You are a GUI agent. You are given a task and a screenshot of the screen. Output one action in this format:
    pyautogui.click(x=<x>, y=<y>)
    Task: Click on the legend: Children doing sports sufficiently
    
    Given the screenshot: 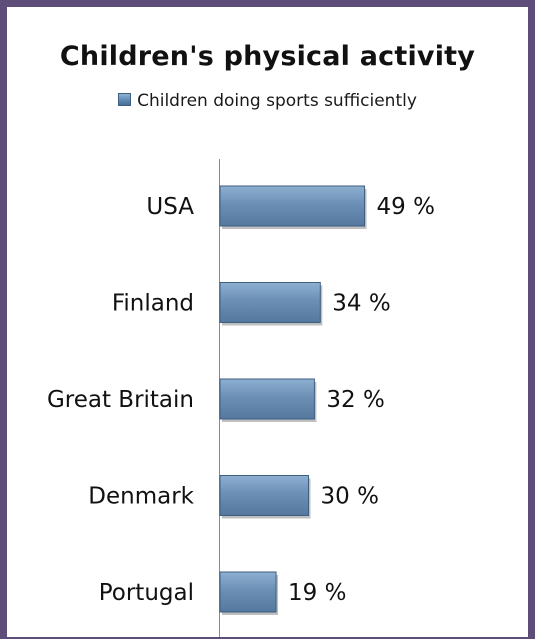 What is the action you would take?
    pyautogui.click(x=267, y=101)
    